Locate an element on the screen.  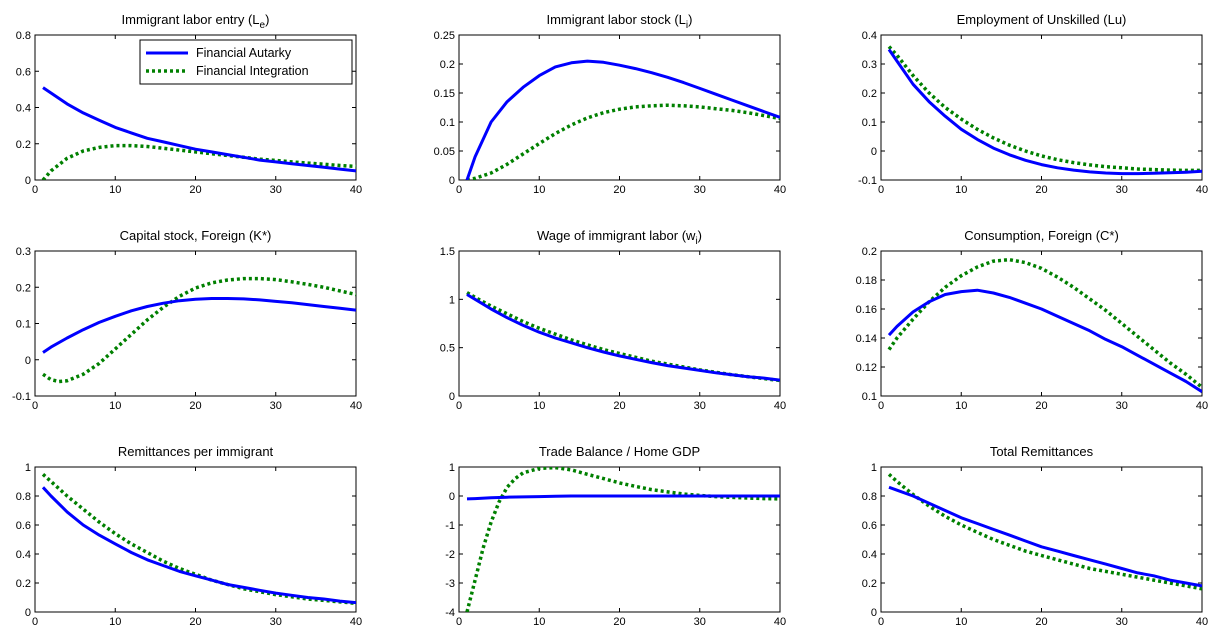
legend-label: Financial Integration is located at coordinates (252, 71).